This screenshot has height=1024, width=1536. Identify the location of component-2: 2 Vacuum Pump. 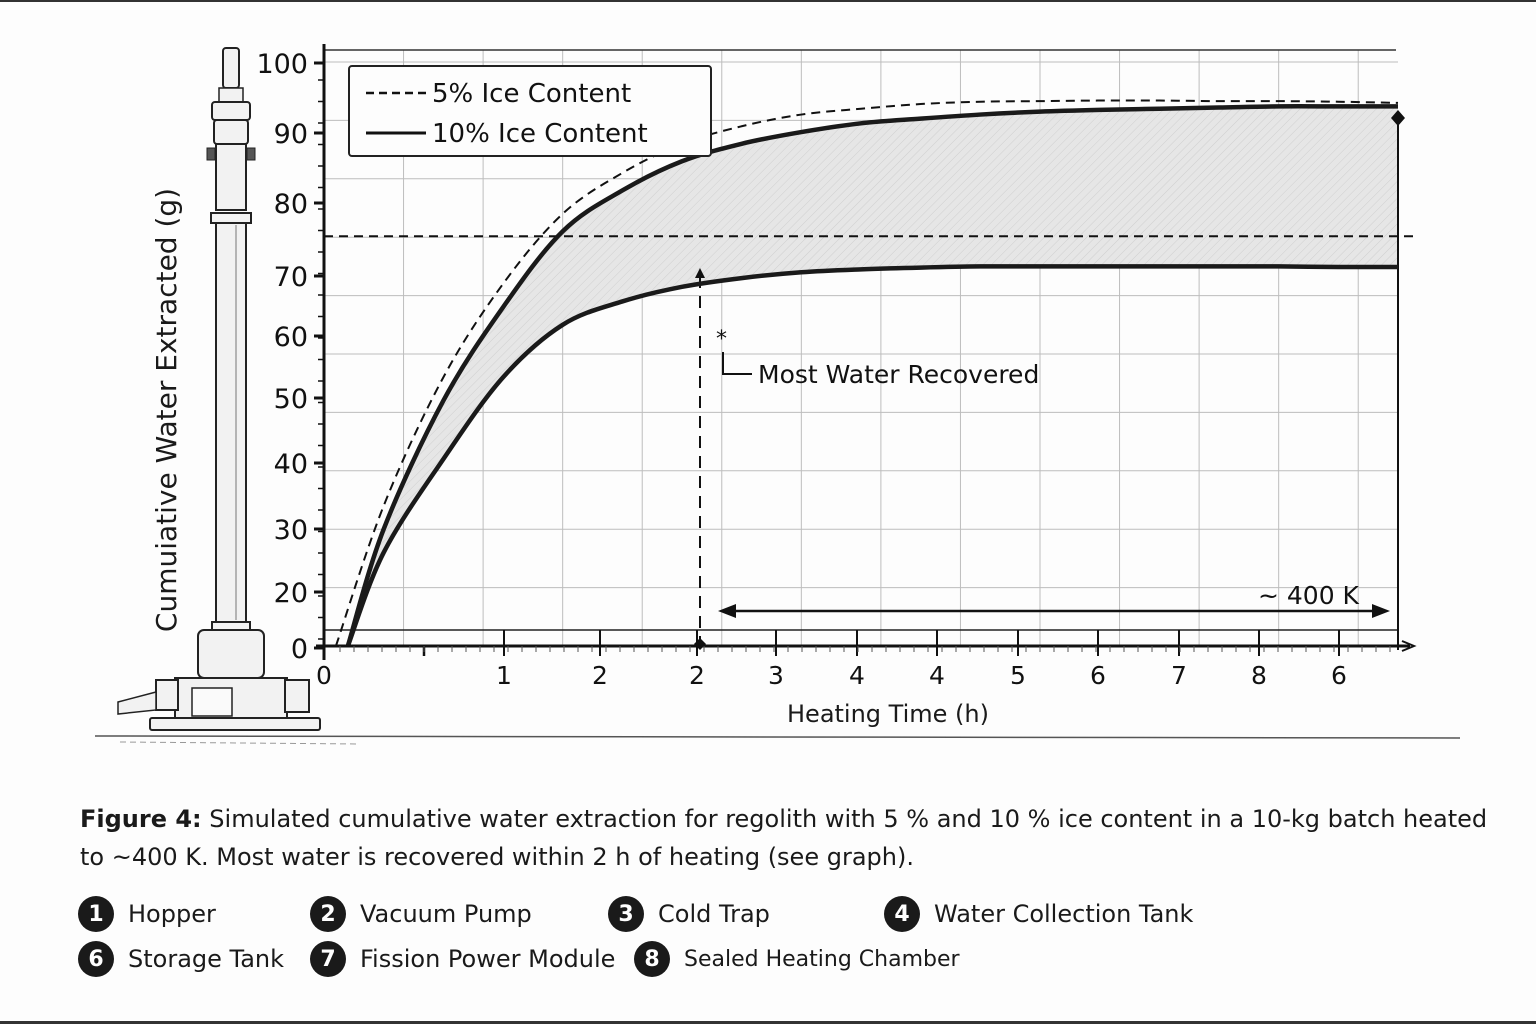
(421, 914).